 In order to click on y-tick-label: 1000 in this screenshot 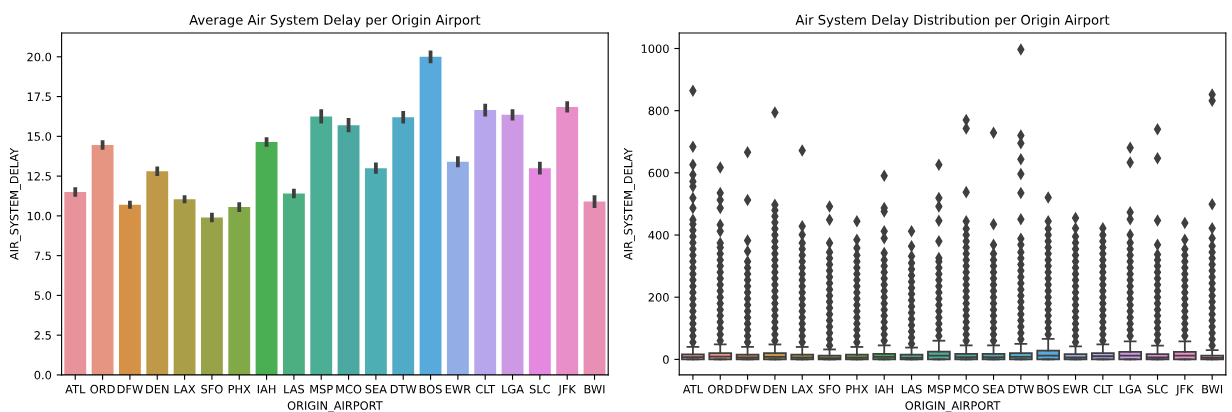, I will do `click(655, 48)`.